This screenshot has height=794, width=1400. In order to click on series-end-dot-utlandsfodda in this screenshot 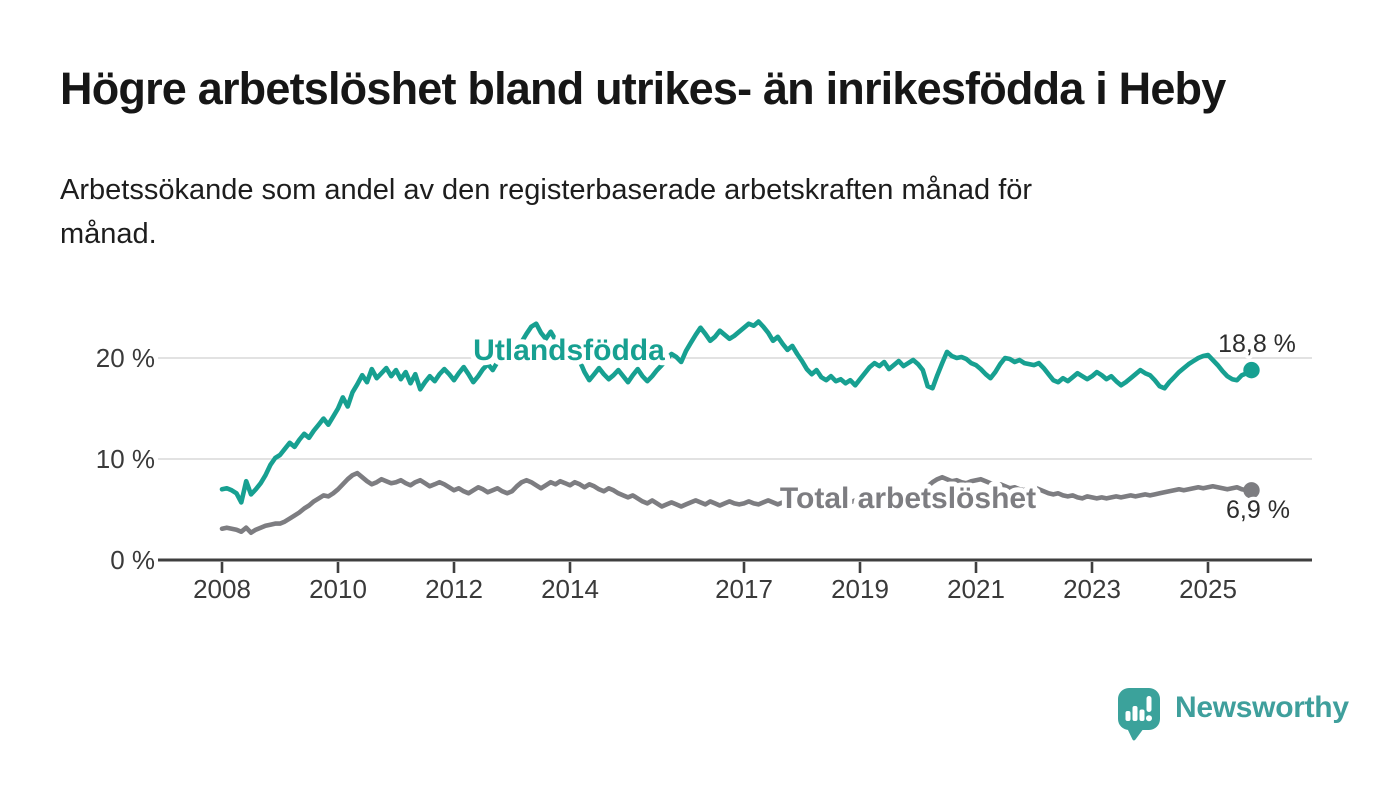, I will do `click(1251, 370)`.